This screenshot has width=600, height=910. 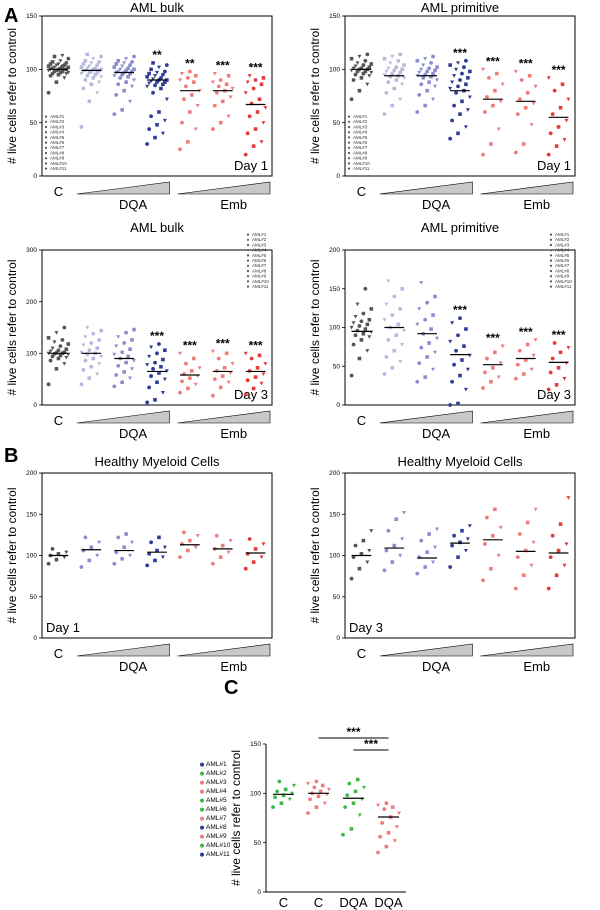 What do you see at coordinates (334, 70) in the screenshot?
I see `y-tick-label: 100` at bounding box center [334, 70].